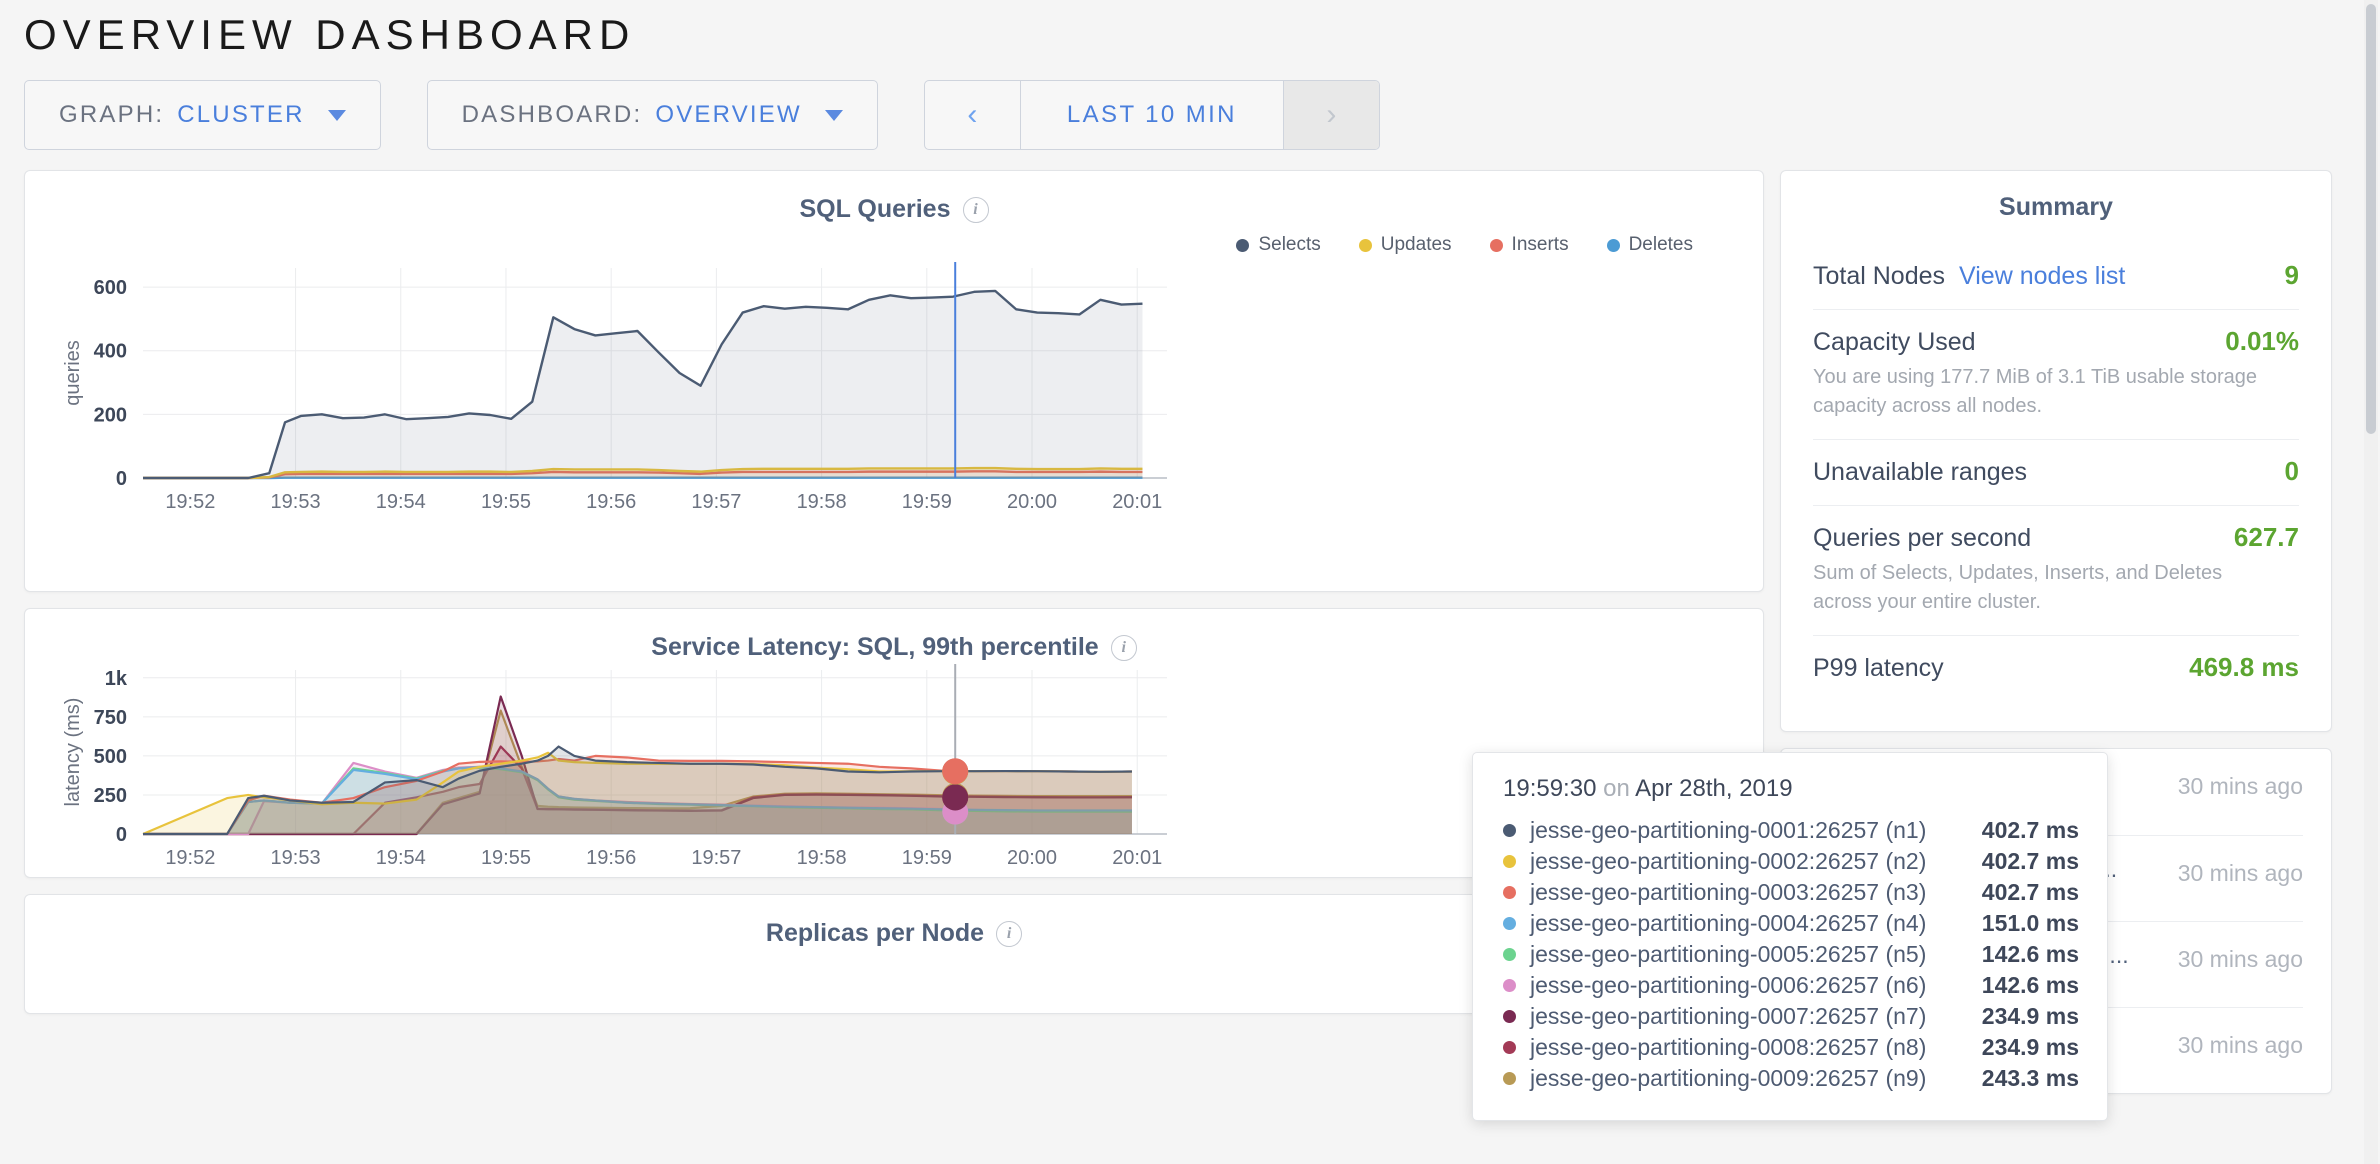  I want to click on sql-queries-title: SQL Queries i, so click(894, 197).